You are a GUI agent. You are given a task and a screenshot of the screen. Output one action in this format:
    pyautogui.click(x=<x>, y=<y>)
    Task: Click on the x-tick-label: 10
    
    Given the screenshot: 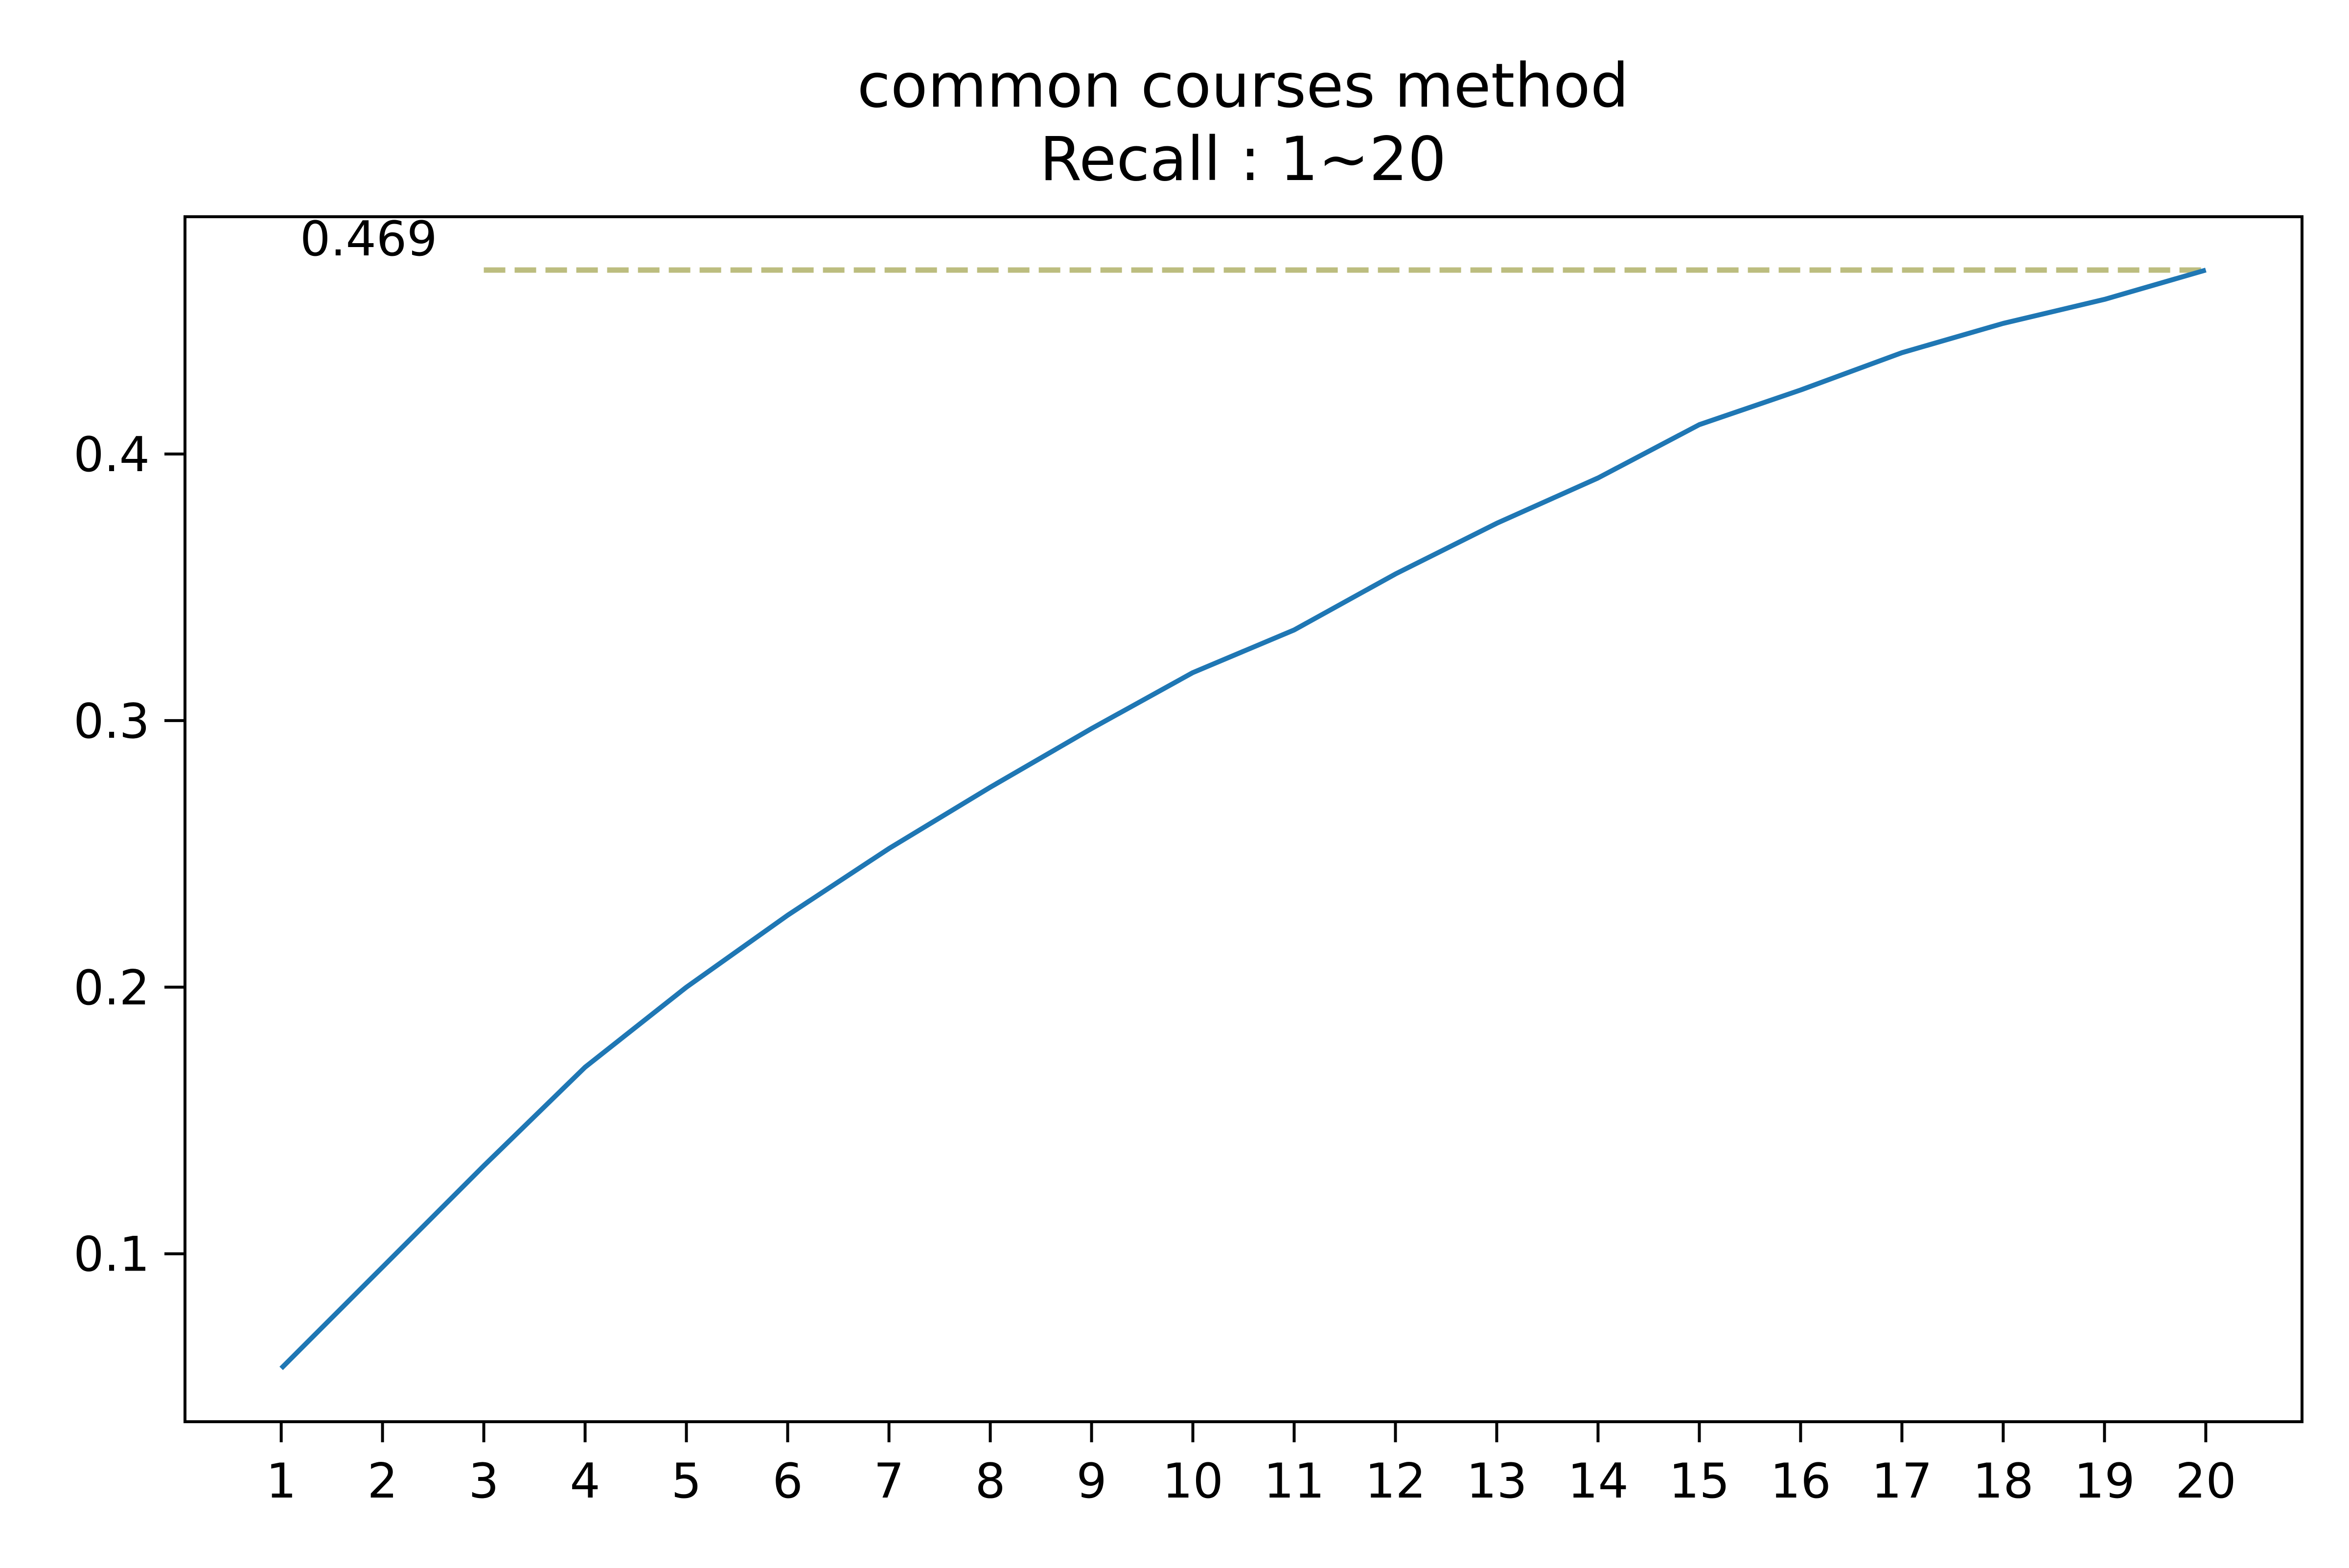 What is the action you would take?
    pyautogui.click(x=1192, y=1482)
    